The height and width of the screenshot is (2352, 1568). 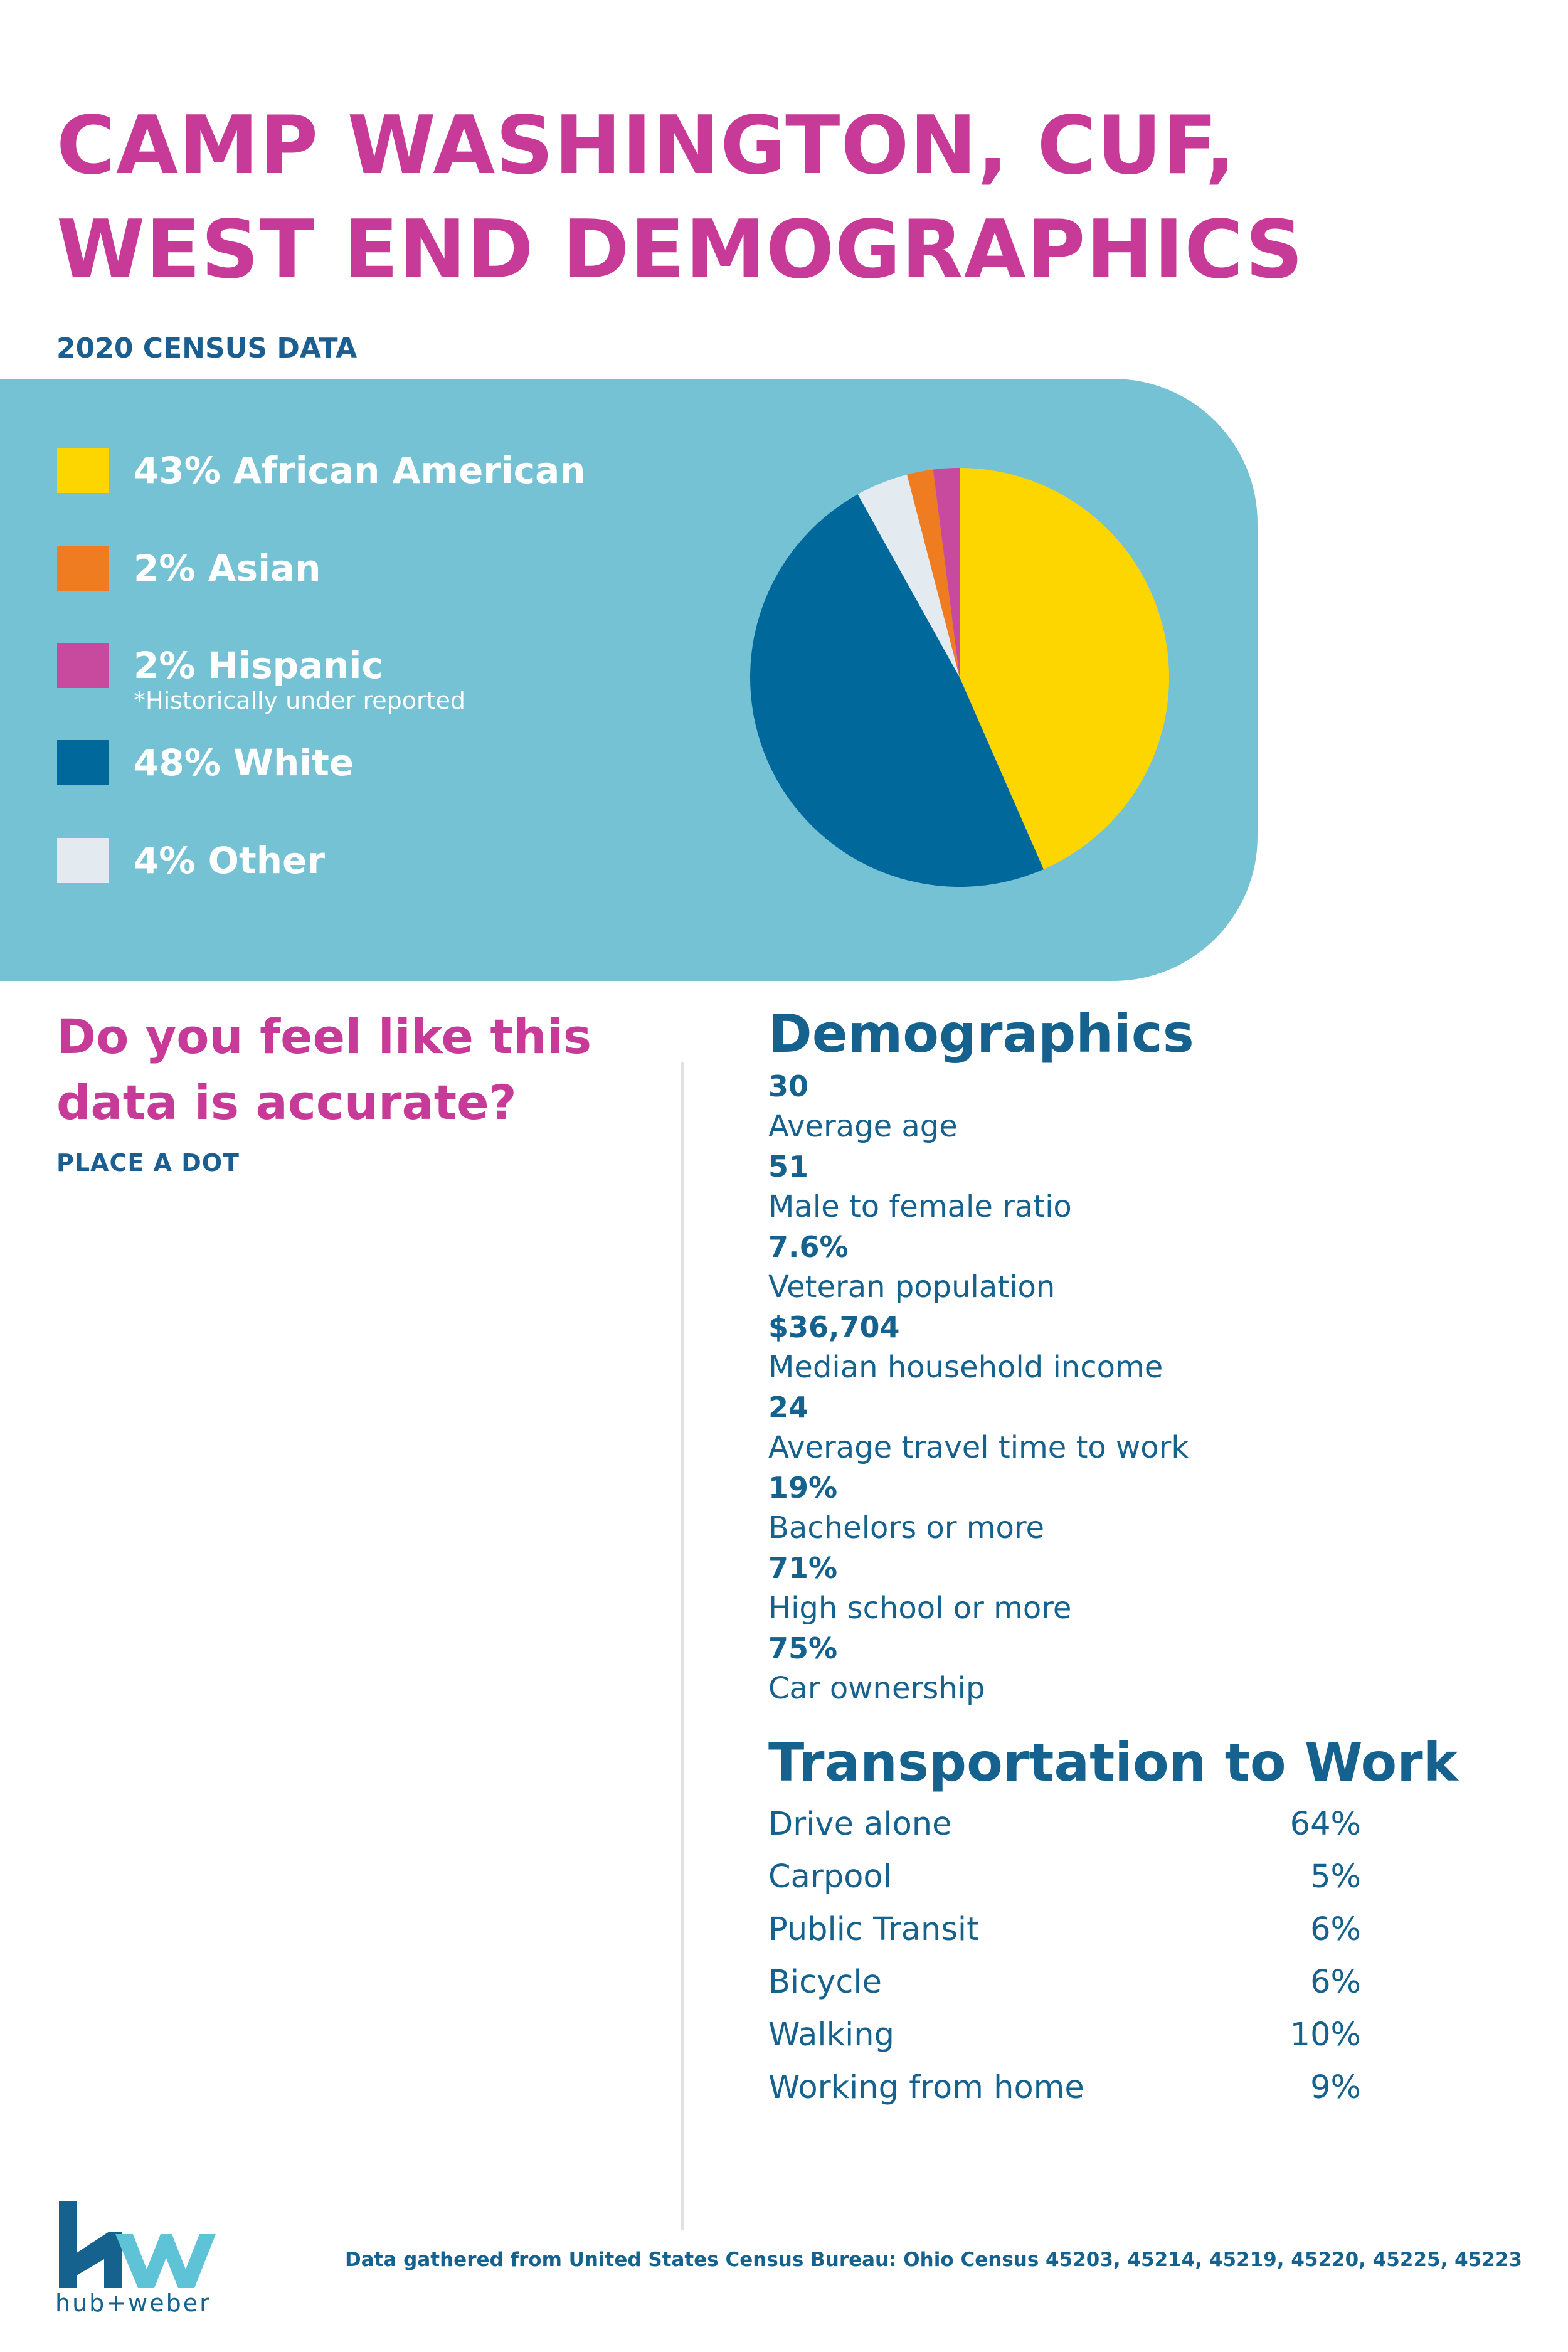 I want to click on page-subtitle: 2020 CENSUS DATA, so click(x=207, y=348).